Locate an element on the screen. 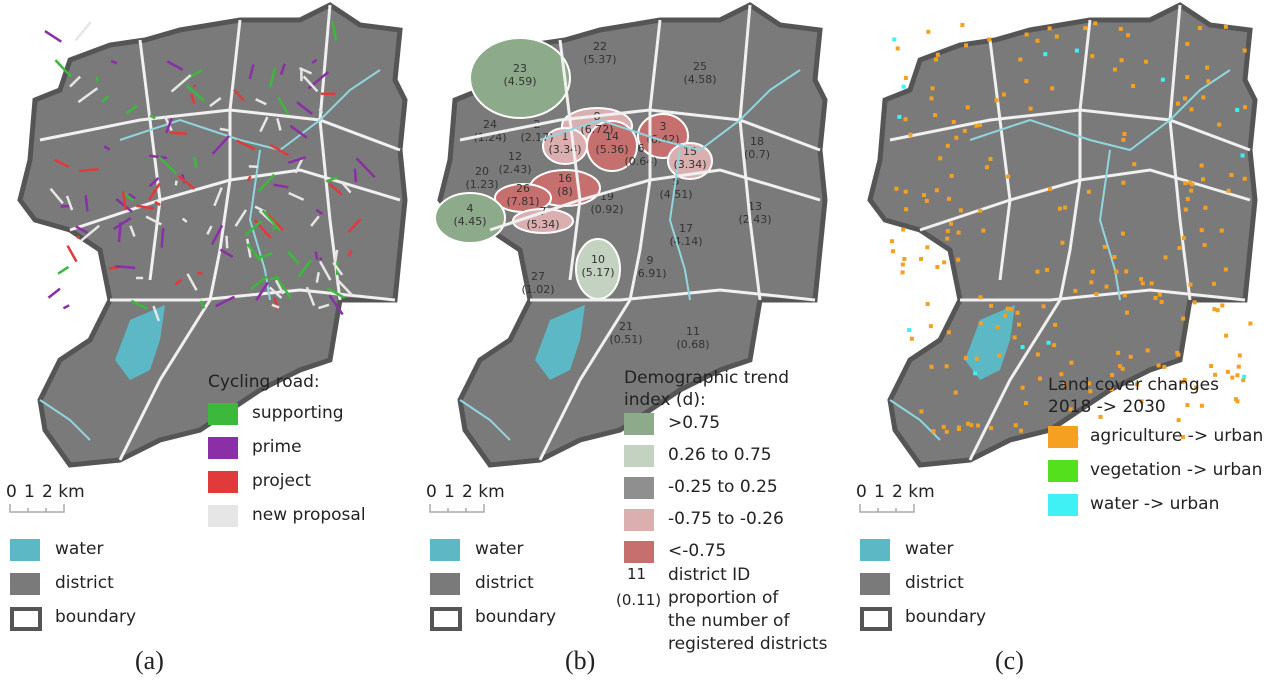 The image size is (1280, 687). legend-label: new proposal is located at coordinates (309, 515).